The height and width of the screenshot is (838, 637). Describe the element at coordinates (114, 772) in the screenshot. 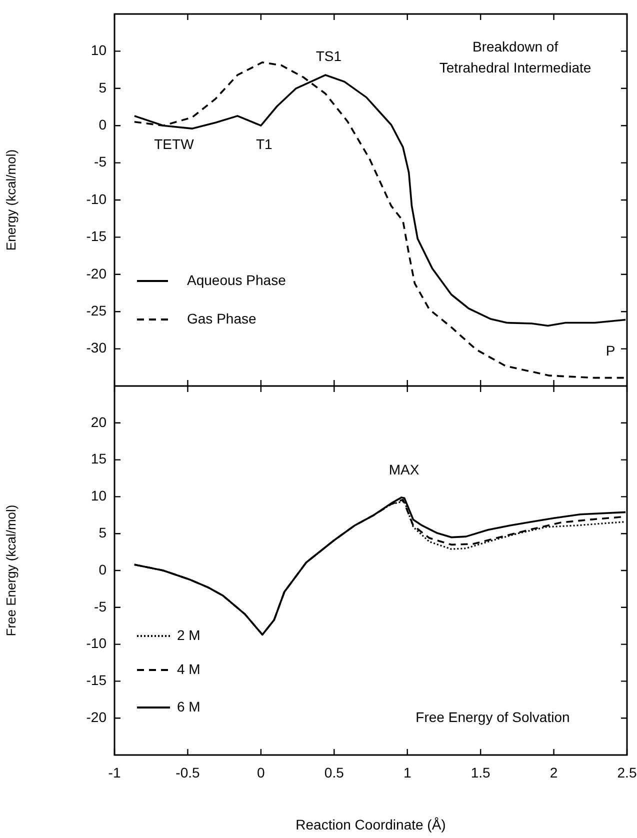

I see `x-tick-label: -1` at that location.